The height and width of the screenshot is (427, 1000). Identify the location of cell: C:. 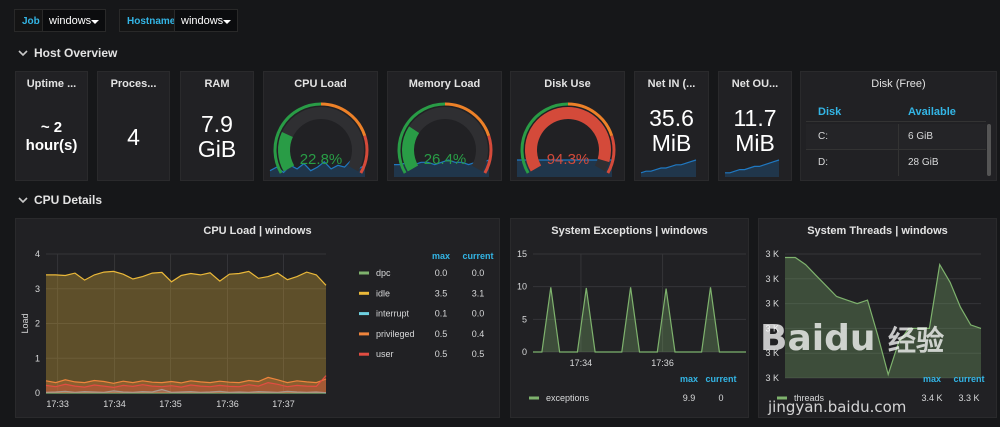
(823, 136).